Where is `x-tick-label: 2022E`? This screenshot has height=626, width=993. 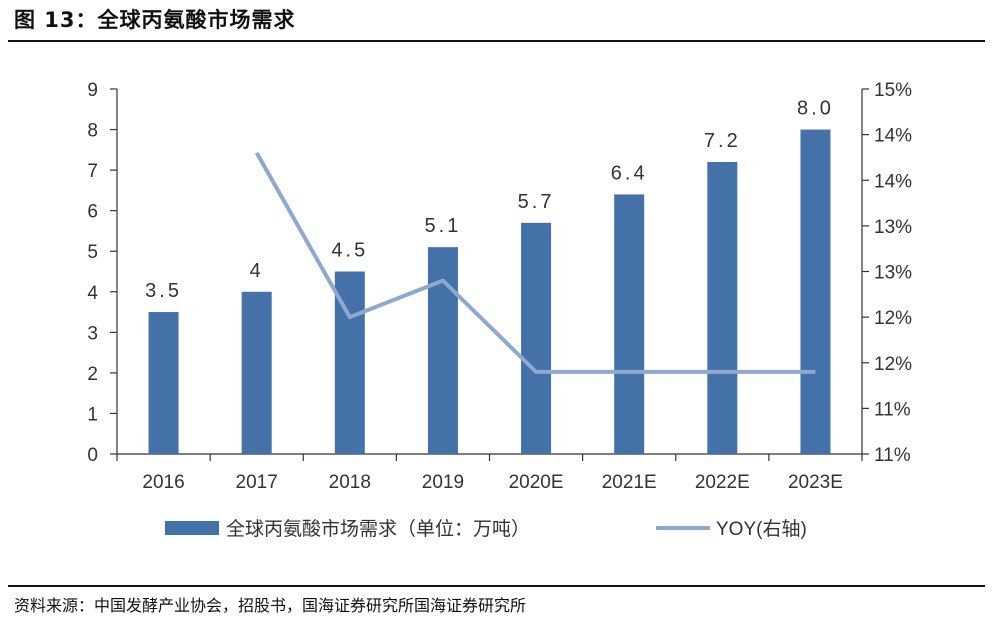
x-tick-label: 2022E is located at coordinates (722, 482).